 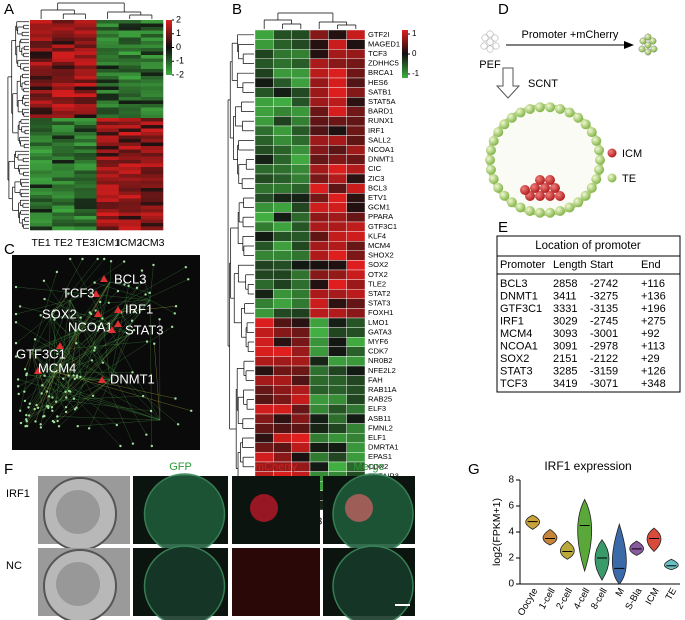 What do you see at coordinates (375, 168) in the screenshot?
I see `gene-label: CIC` at bounding box center [375, 168].